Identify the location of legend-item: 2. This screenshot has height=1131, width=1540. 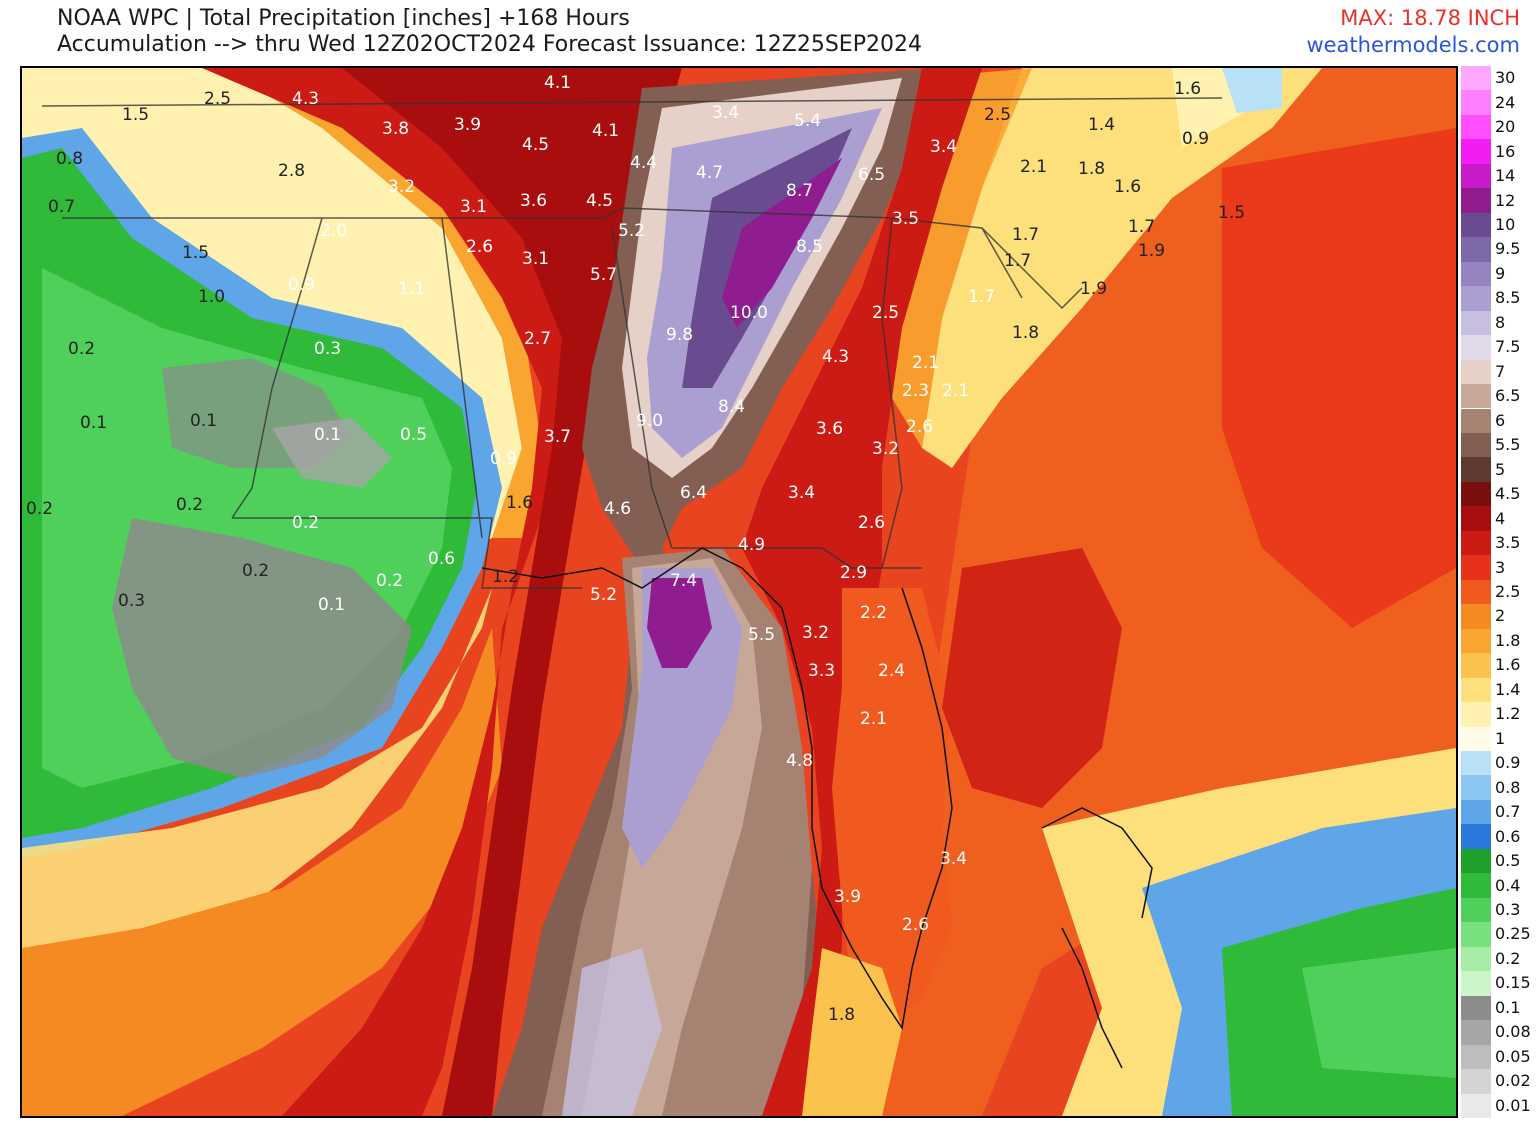
(1500, 616).